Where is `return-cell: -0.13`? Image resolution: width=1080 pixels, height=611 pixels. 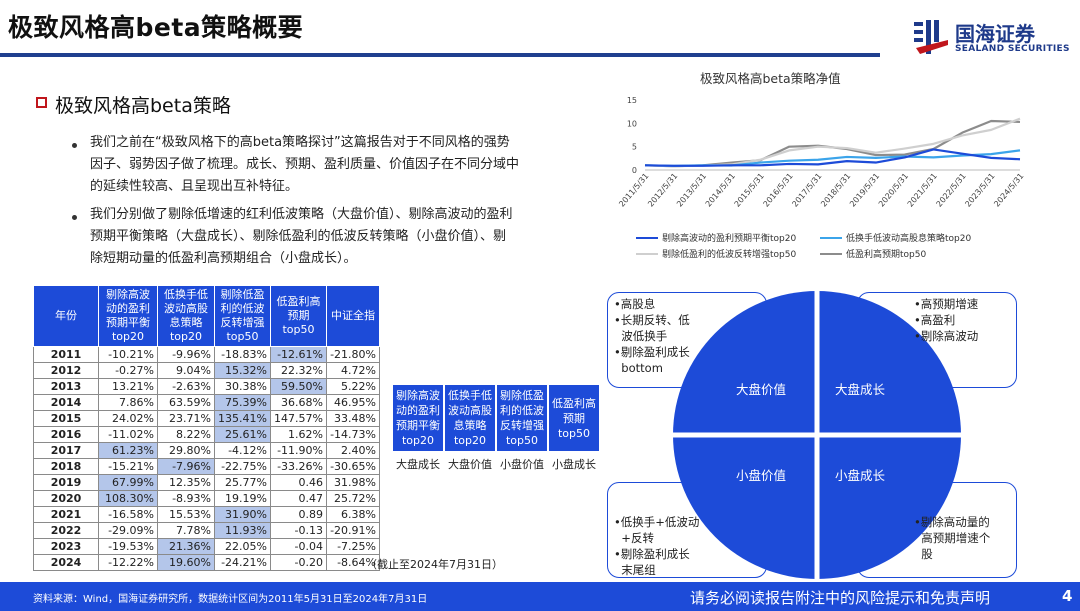
return-cell: -0.13 is located at coordinates (298, 530).